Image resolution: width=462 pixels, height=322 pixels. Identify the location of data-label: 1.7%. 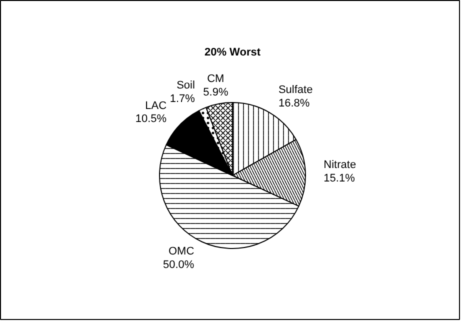
(183, 98).